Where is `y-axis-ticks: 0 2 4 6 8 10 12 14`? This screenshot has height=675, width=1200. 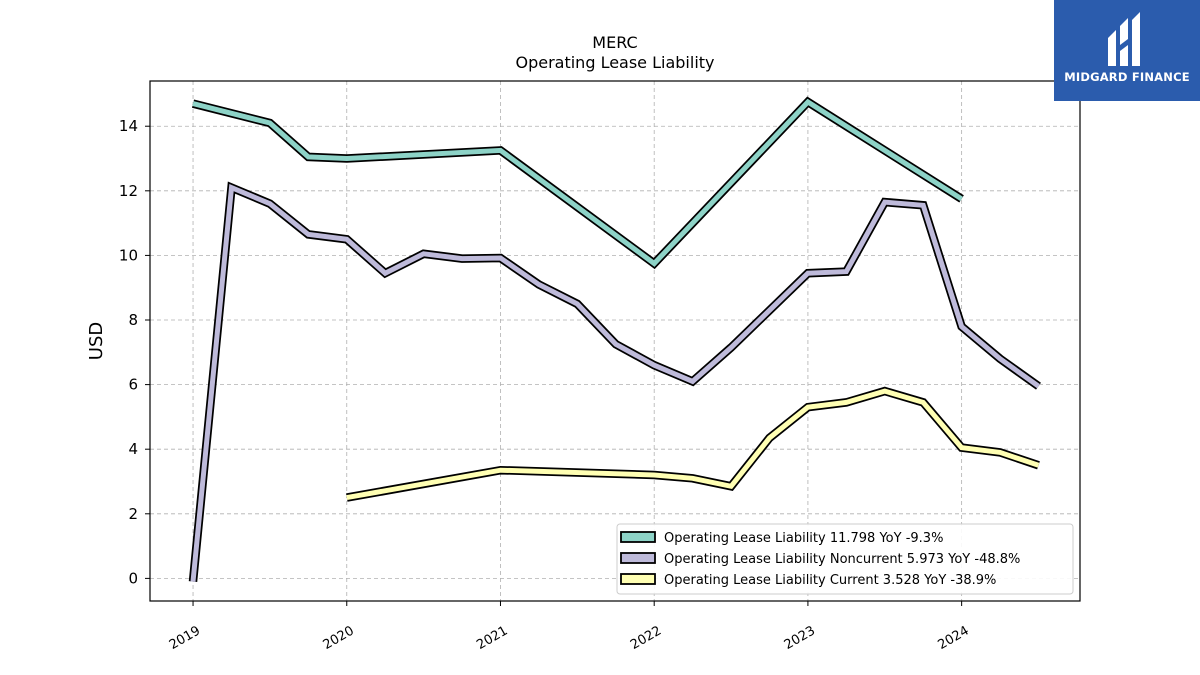 y-axis-ticks: 0 2 4 6 8 10 12 14 is located at coordinates (134, 352).